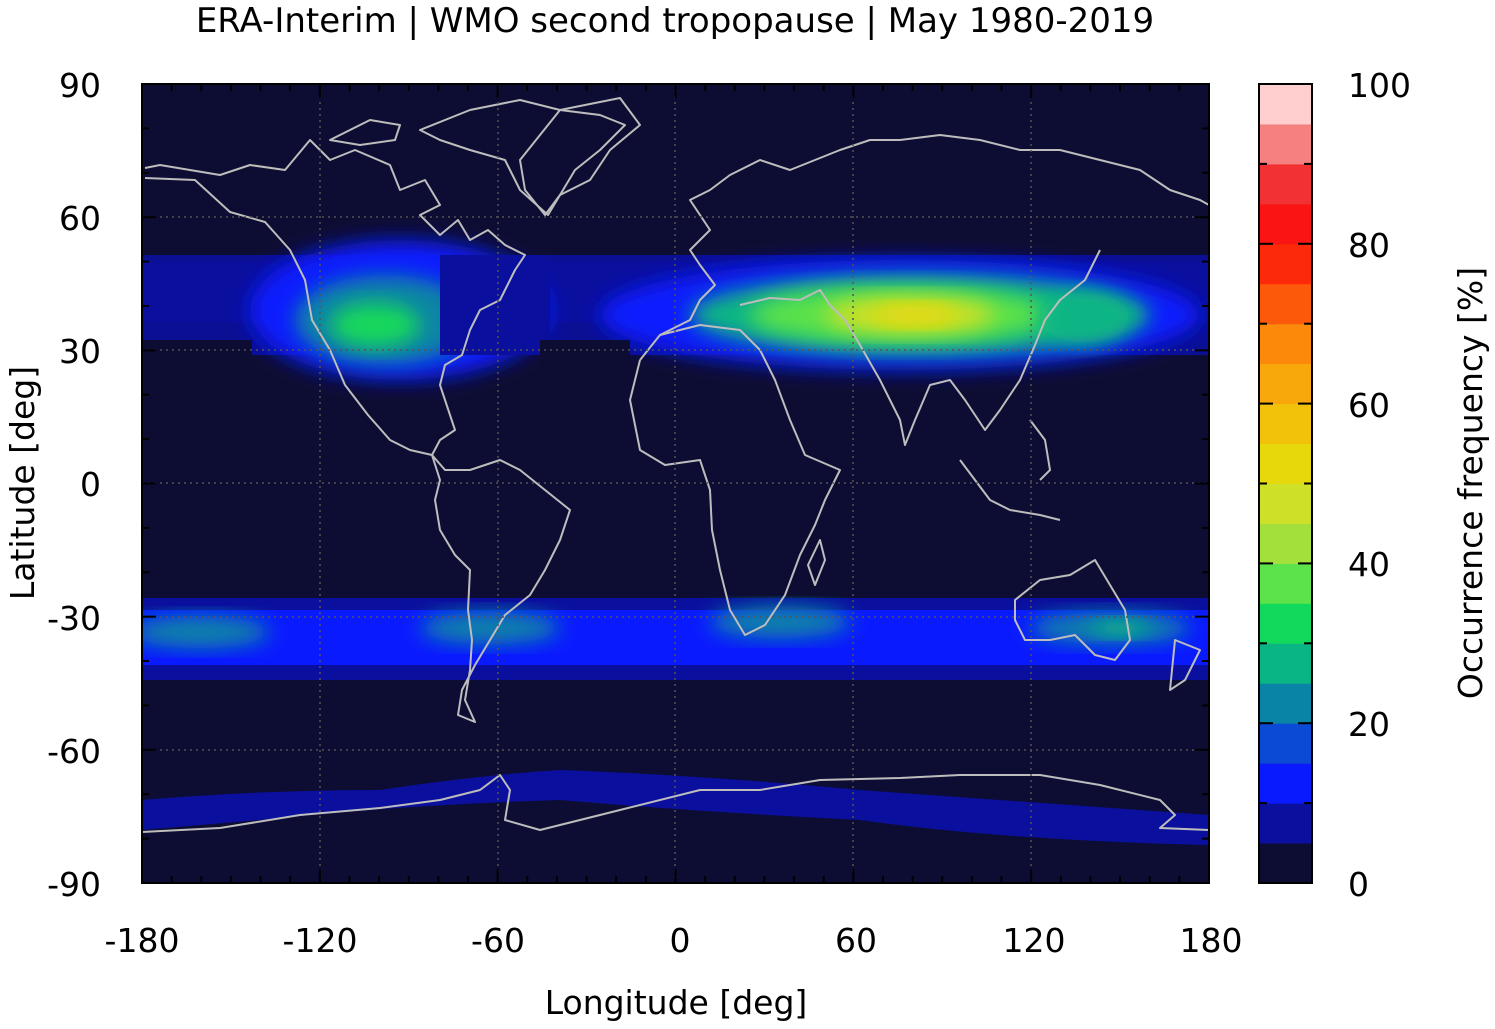 The width and height of the screenshot is (1495, 1029). I want to click on coast-africa, so click(735, 480).